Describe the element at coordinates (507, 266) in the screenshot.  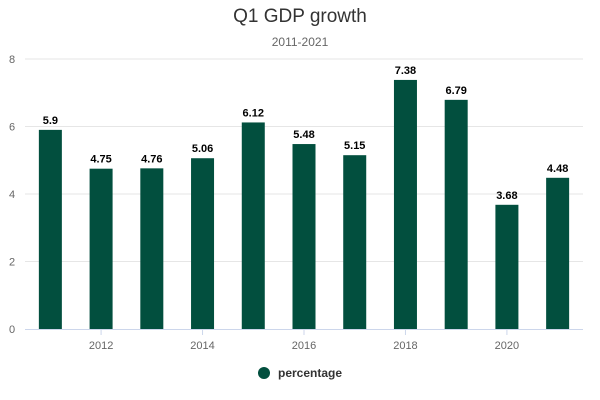
I see `bar-2020` at that location.